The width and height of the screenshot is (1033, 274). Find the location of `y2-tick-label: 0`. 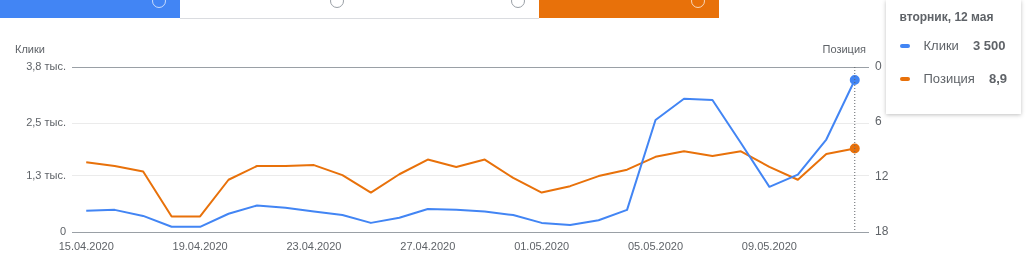

y2-tick-label: 0 is located at coordinates (878, 66).